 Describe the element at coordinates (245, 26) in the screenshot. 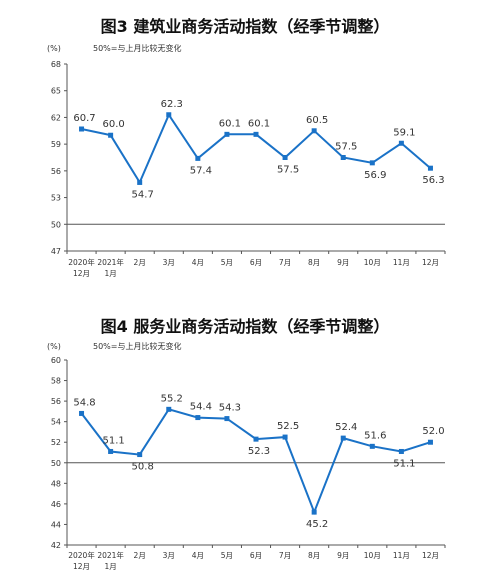

I see `chart-title: 图3 建筑业商务活动指数（经季节调整）` at that location.